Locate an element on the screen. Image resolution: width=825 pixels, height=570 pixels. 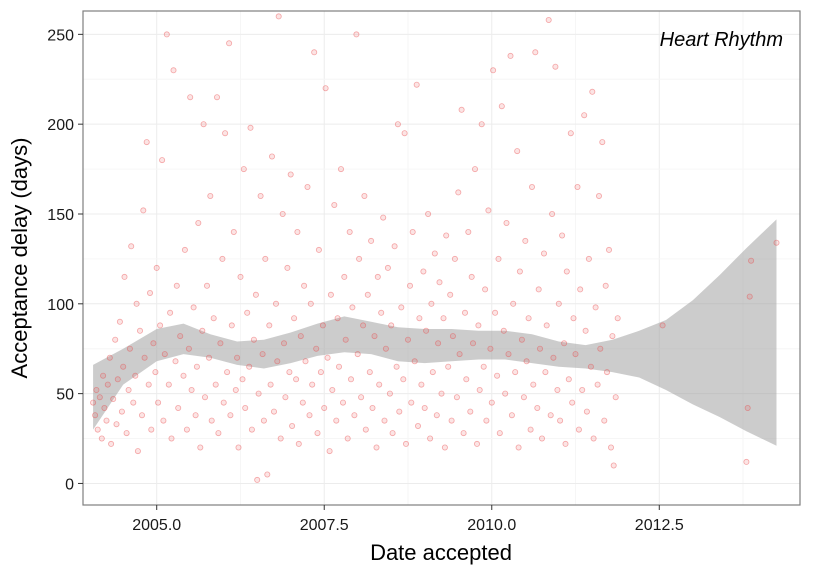
y-axis-ticks: 0 50 100 150 200 250 is located at coordinates (65, 260).